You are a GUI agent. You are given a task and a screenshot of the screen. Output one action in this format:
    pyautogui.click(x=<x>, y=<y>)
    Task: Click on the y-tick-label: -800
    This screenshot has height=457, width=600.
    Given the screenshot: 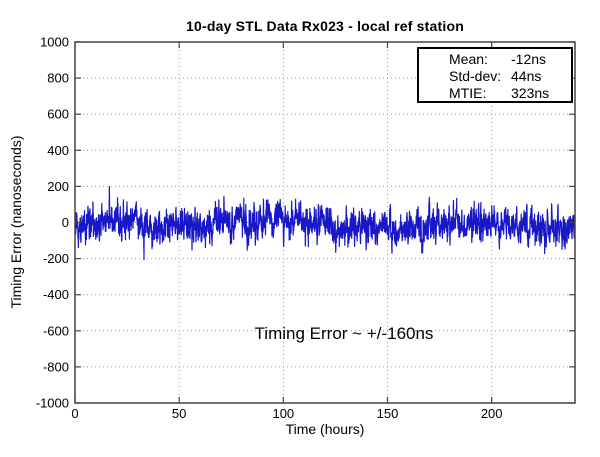 What is the action you would take?
    pyautogui.click(x=56, y=366)
    